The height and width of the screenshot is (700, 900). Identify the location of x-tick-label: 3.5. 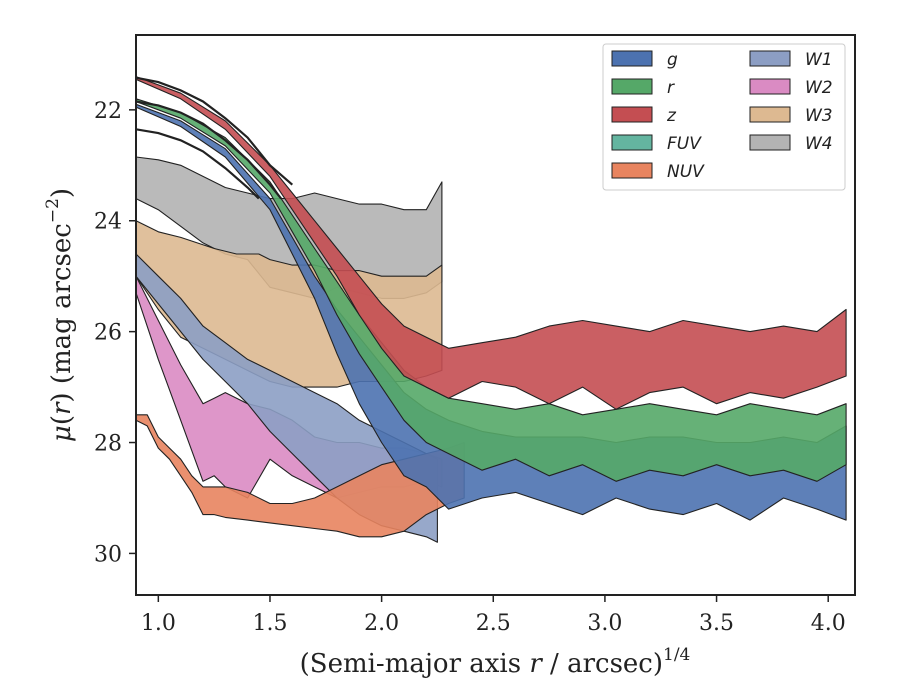
(716, 623).